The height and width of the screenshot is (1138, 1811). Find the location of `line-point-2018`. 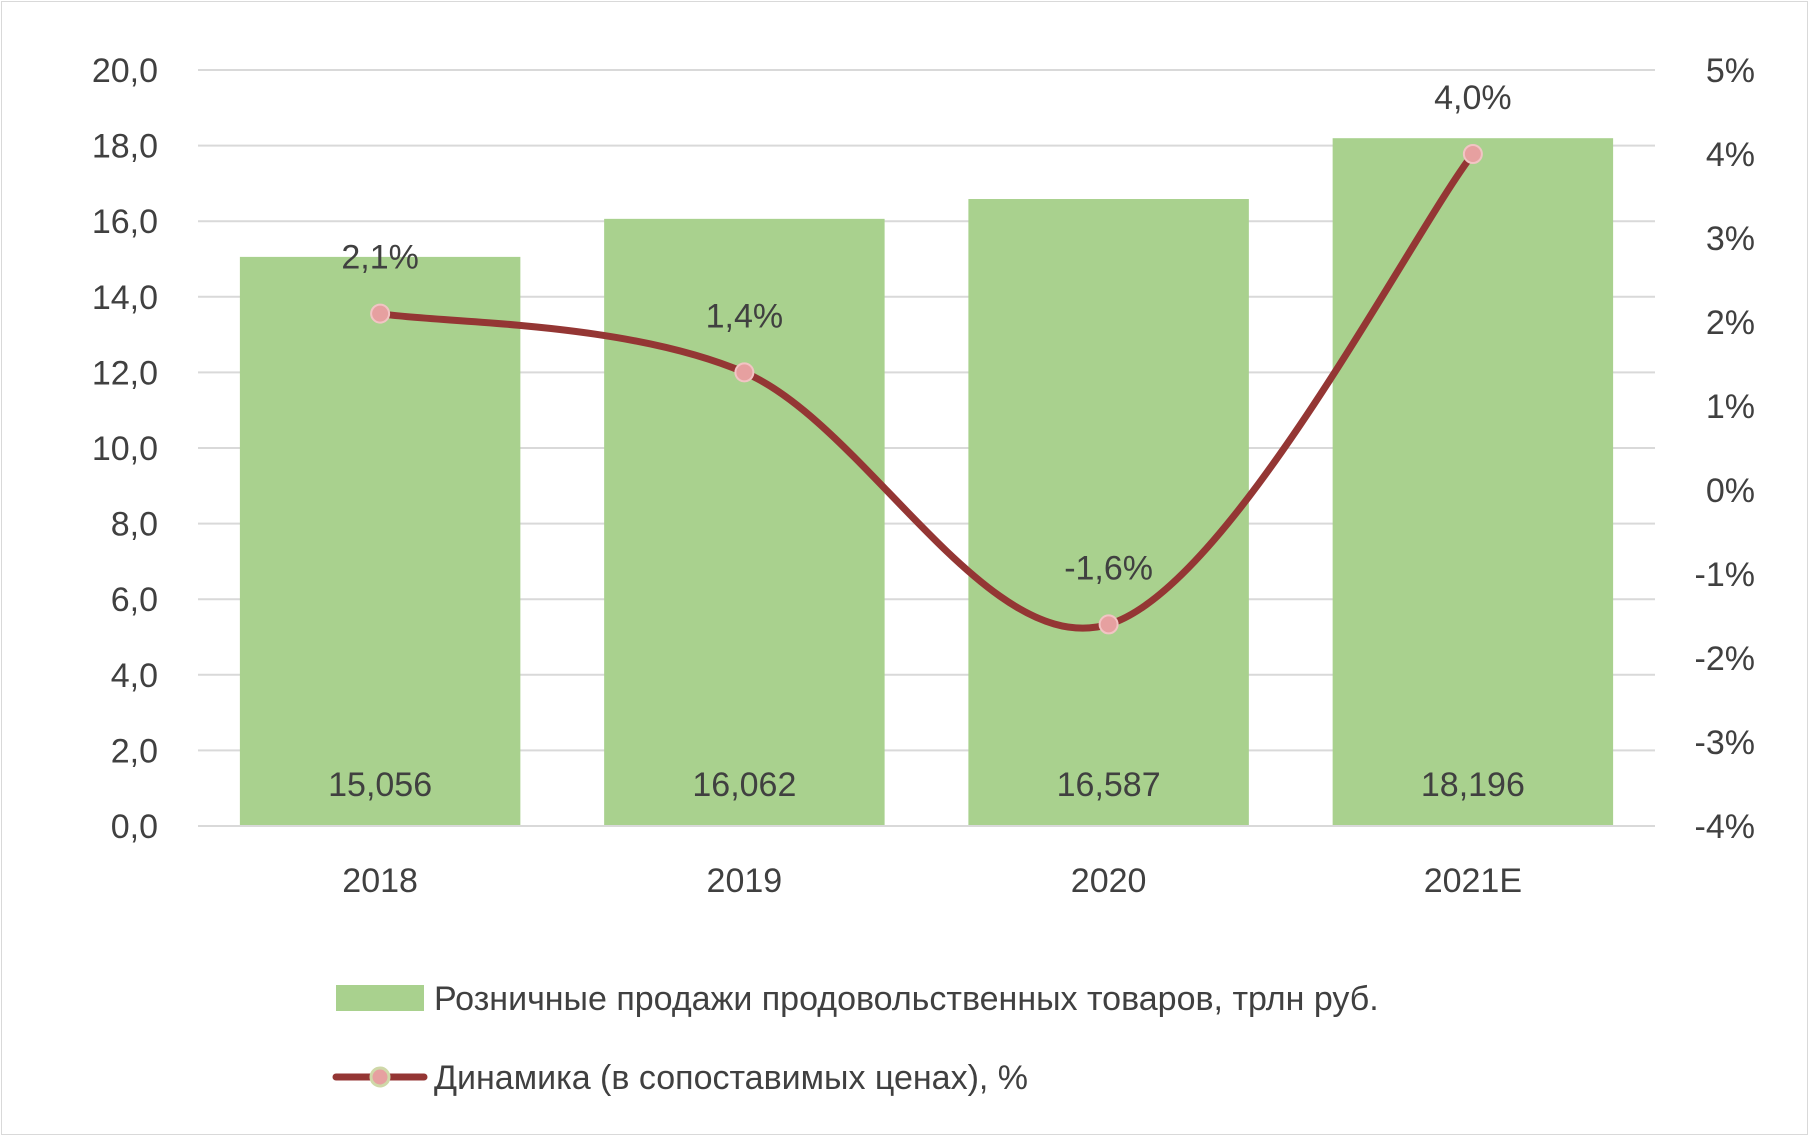

line-point-2018 is located at coordinates (380, 313).